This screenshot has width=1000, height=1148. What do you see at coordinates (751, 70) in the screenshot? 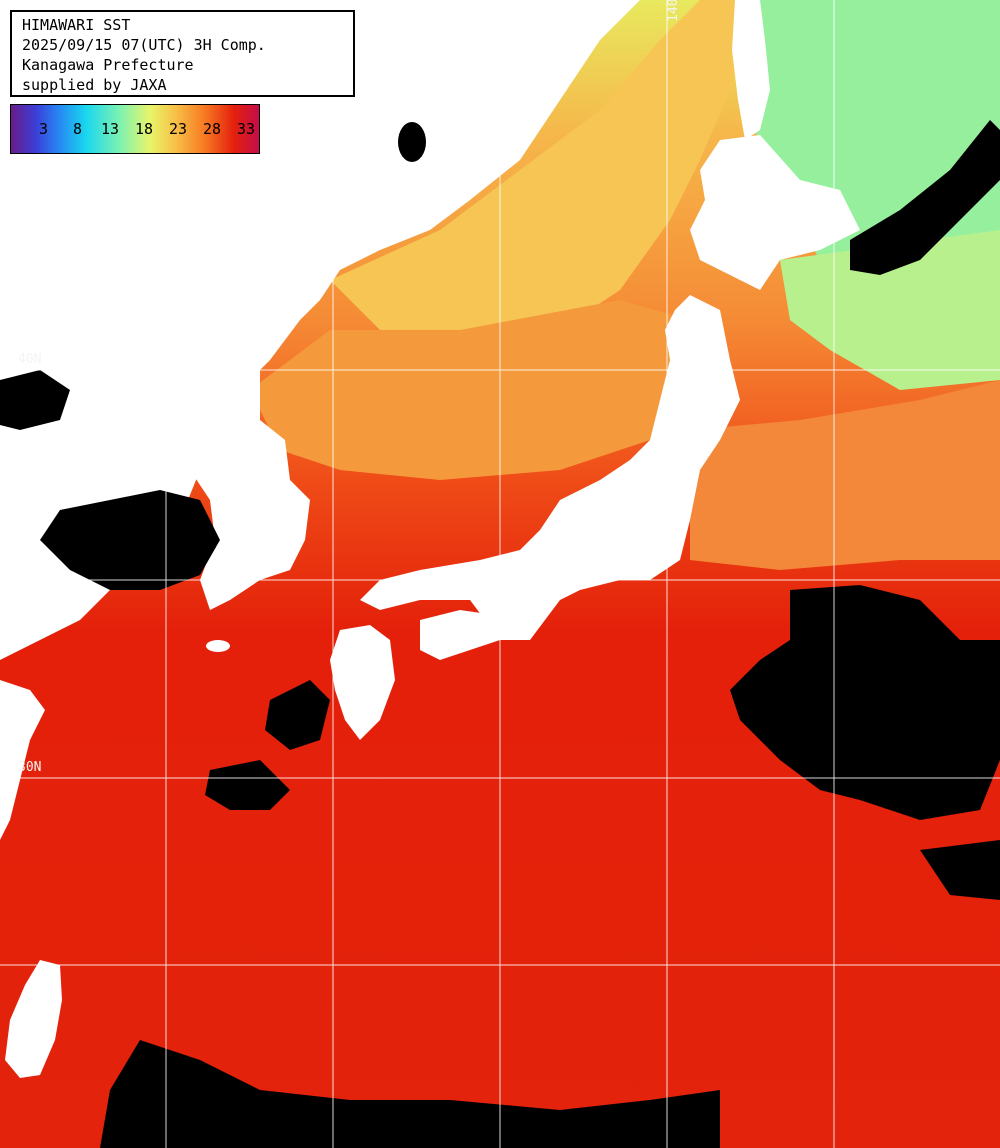
I see `sakhalin-island` at bounding box center [751, 70].